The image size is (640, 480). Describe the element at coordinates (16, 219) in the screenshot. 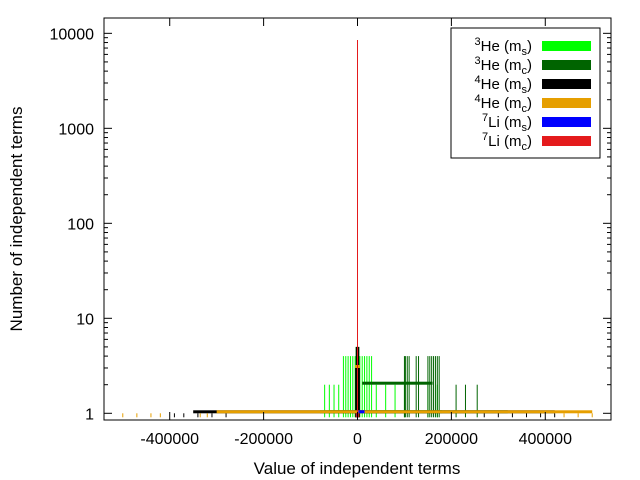

I see `y-axis-label: Number of independent terms` at that location.